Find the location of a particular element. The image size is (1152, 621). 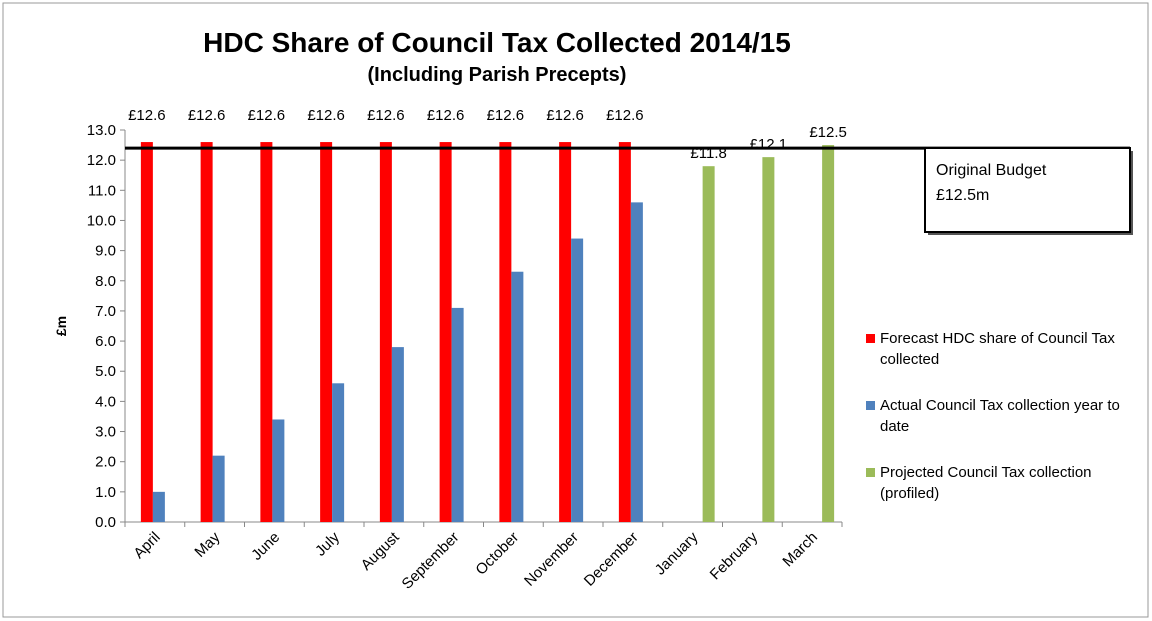

y-tick-label: 6.0 is located at coordinates (105, 341).